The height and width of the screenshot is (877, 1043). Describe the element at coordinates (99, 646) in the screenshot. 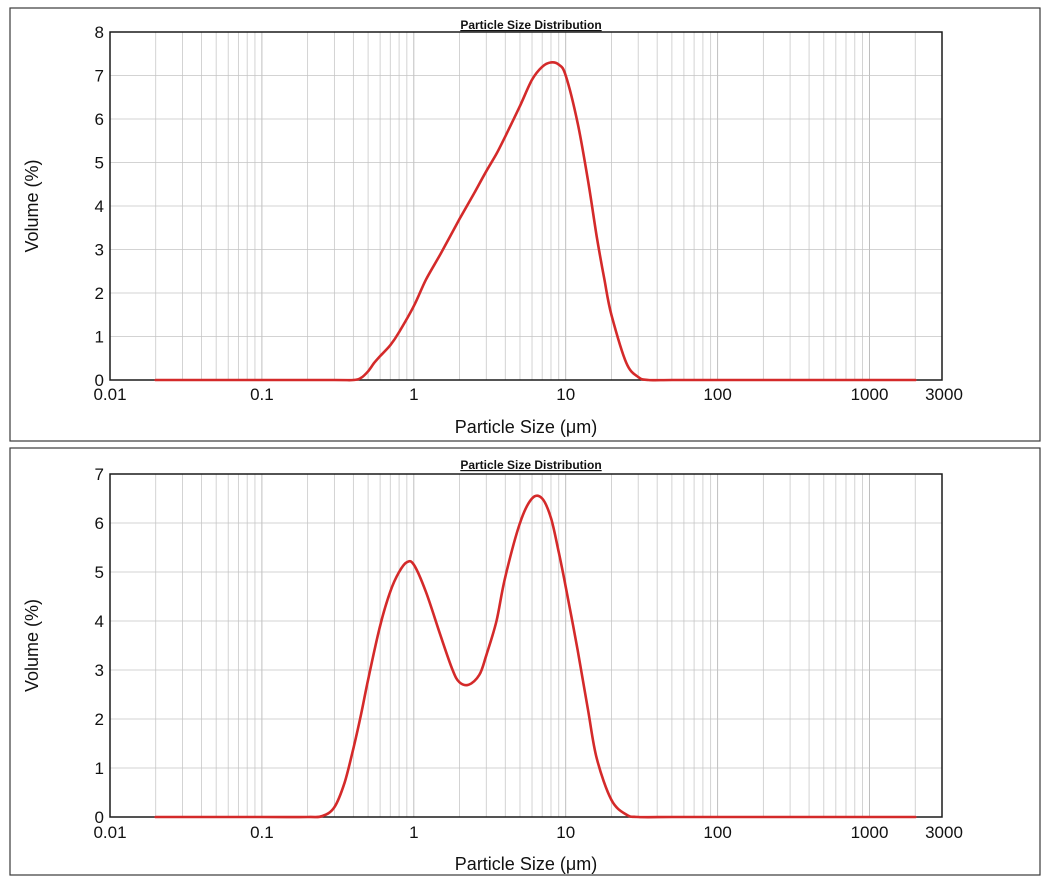

I see `y-tick-labels: 0 1 2 3 4 5 6 7` at that location.